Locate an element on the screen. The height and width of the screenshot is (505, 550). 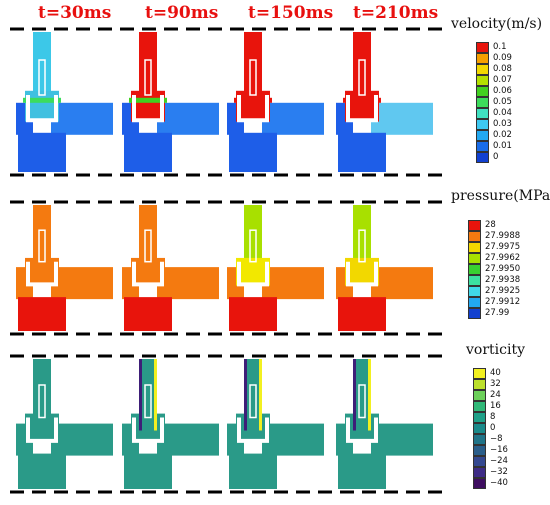
colorbar-tick-label: 0.05 is located at coordinates (502, 102).